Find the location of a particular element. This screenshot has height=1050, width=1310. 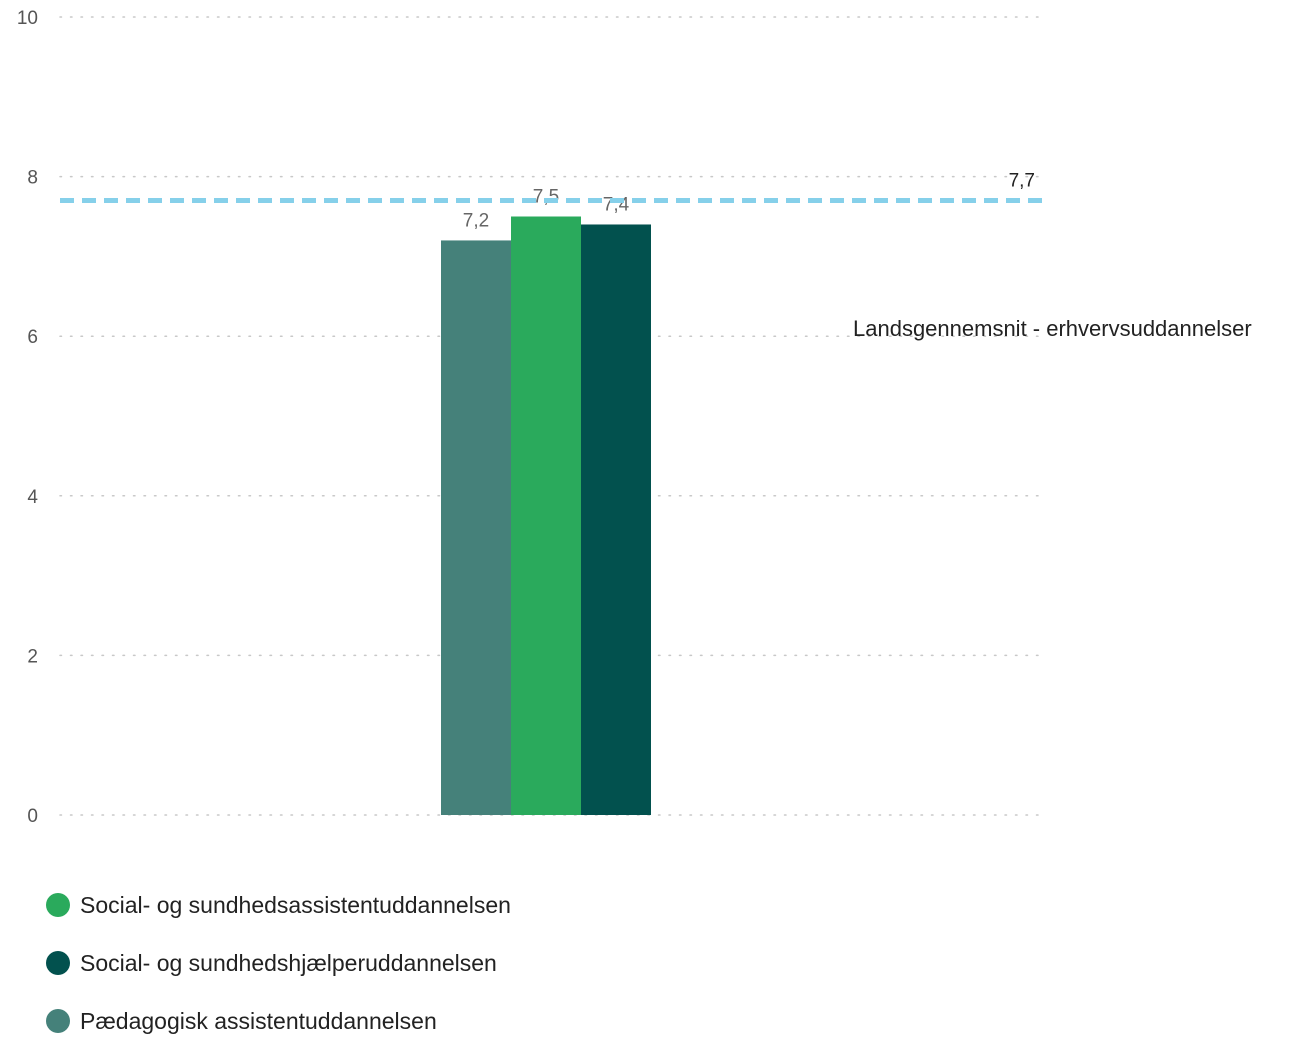

y-tick-label: 6 is located at coordinates (32, 337).